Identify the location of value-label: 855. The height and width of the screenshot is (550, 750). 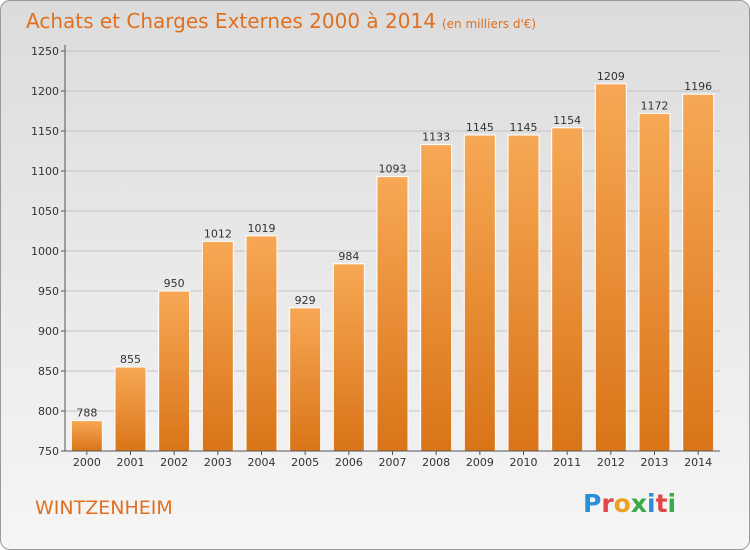
(130, 359).